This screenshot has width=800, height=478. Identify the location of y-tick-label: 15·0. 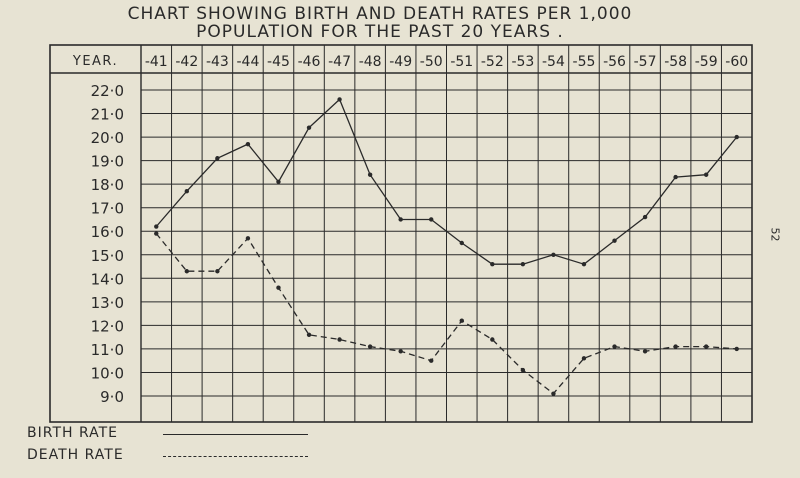
(107, 256).